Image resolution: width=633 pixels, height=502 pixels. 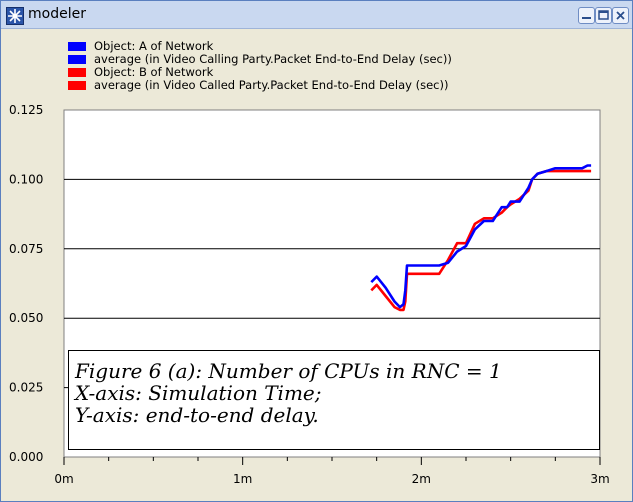 I want to click on x-tick-label: 3m, so click(x=599, y=479).